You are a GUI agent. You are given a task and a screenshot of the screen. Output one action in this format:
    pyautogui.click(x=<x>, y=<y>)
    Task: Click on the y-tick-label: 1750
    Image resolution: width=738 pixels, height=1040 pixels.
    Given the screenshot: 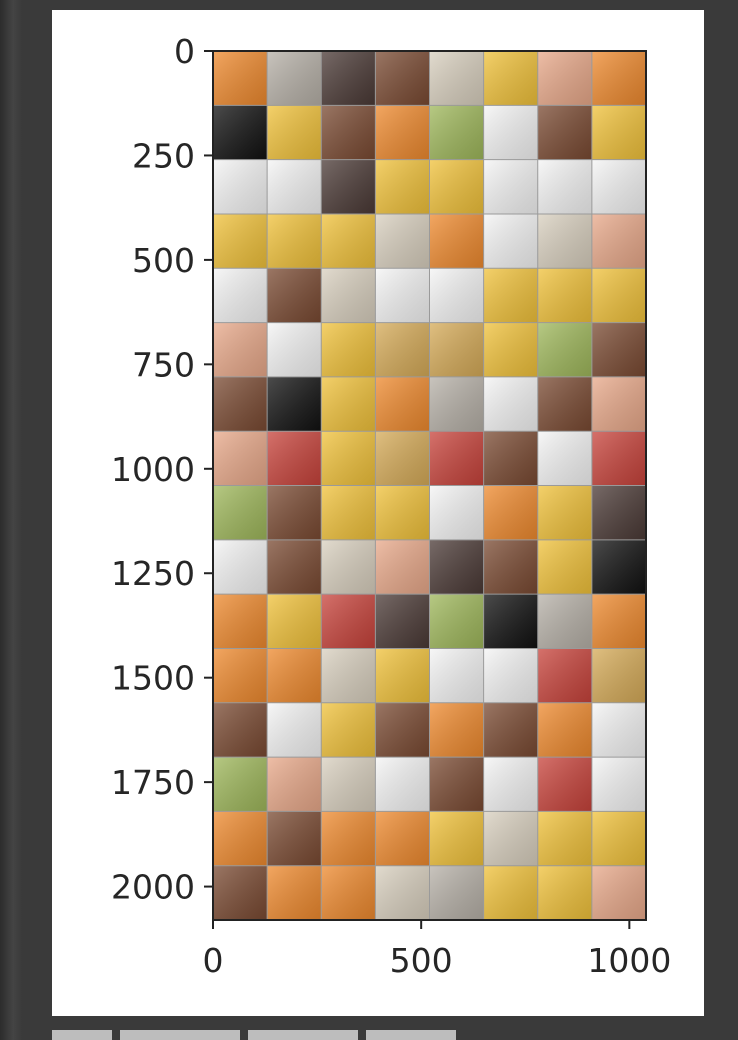 What is the action you would take?
    pyautogui.click(x=153, y=782)
    